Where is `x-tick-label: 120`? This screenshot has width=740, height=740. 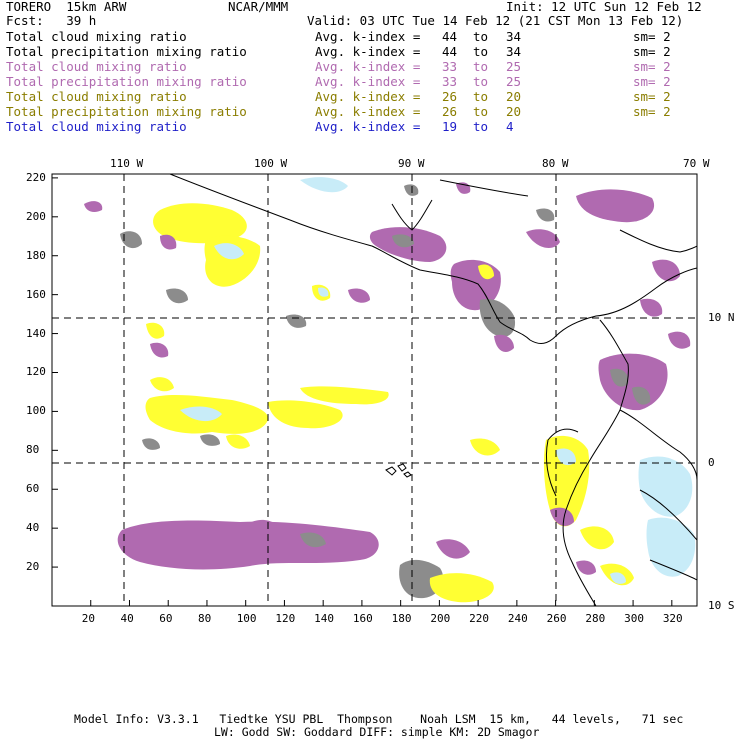
x-tick-label: 120 is located at coordinates (285, 618).